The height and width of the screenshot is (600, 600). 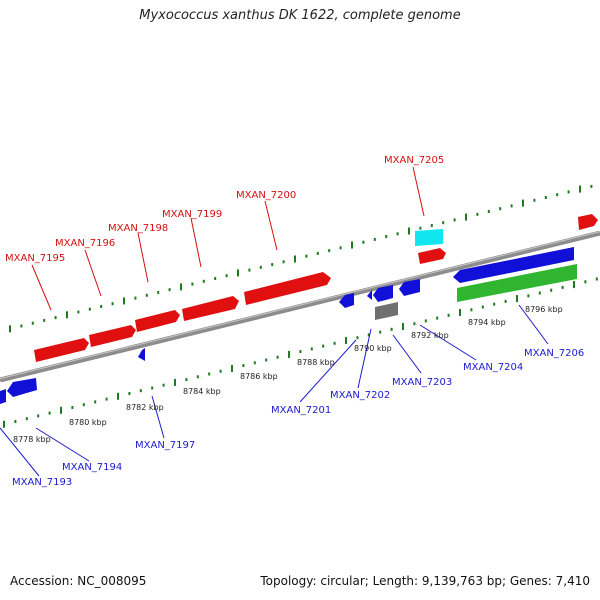 What do you see at coordinates (266, 195) in the screenshot?
I see `gene-label: MXAN_7200` at bounding box center [266, 195].